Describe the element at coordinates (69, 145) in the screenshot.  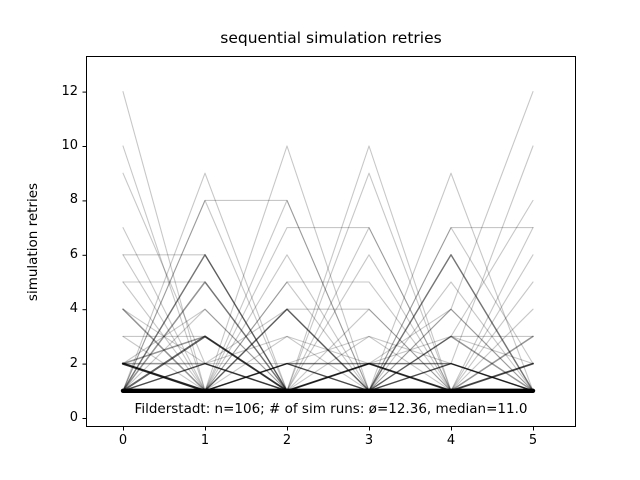
I see `y-tick-label: 10` at that location.